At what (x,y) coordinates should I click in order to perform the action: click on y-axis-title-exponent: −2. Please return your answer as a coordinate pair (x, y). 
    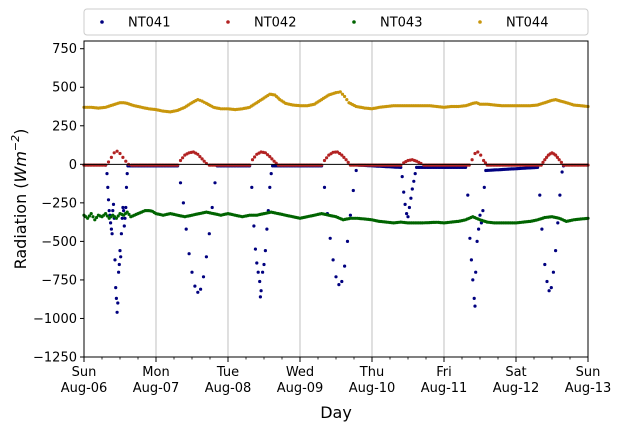
    Looking at the image, I should click on (15, 143).